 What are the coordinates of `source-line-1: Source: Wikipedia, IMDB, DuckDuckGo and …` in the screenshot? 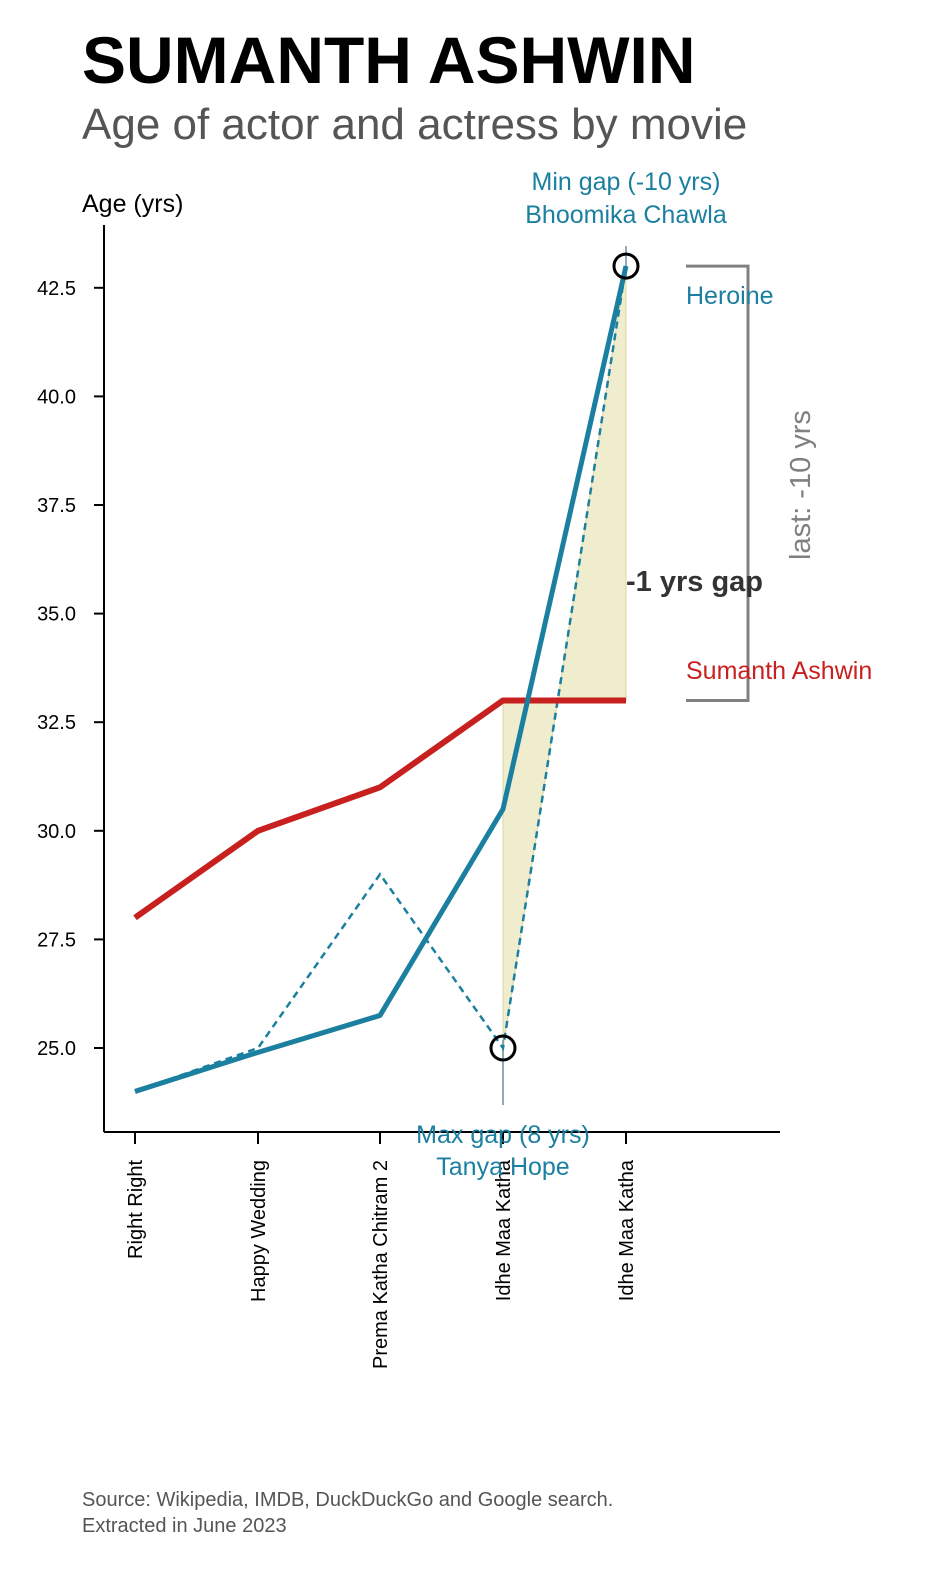 It's located at (348, 1500).